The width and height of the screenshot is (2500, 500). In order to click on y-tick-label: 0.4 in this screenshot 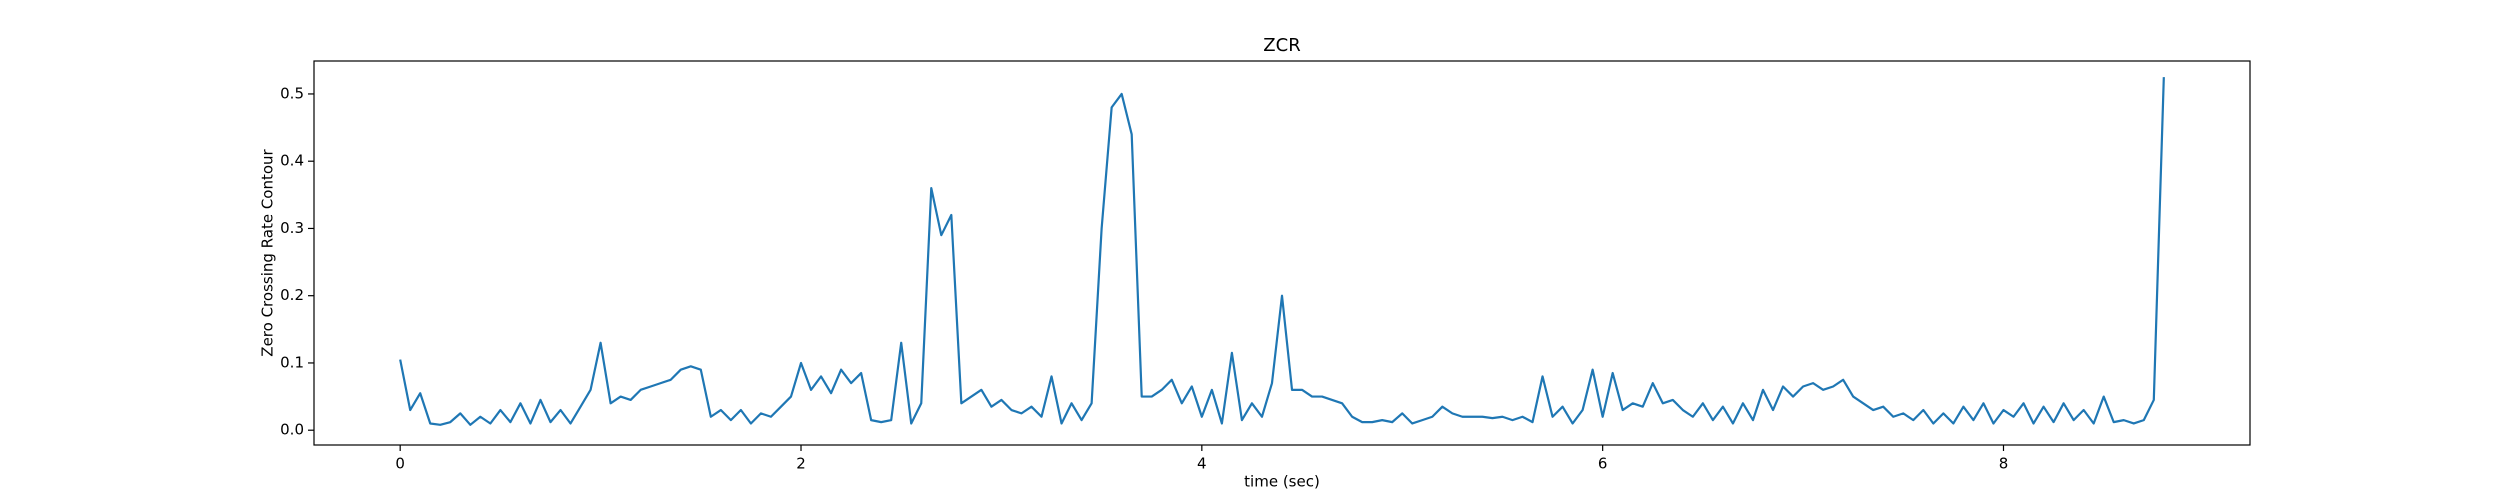, I will do `click(292, 161)`.